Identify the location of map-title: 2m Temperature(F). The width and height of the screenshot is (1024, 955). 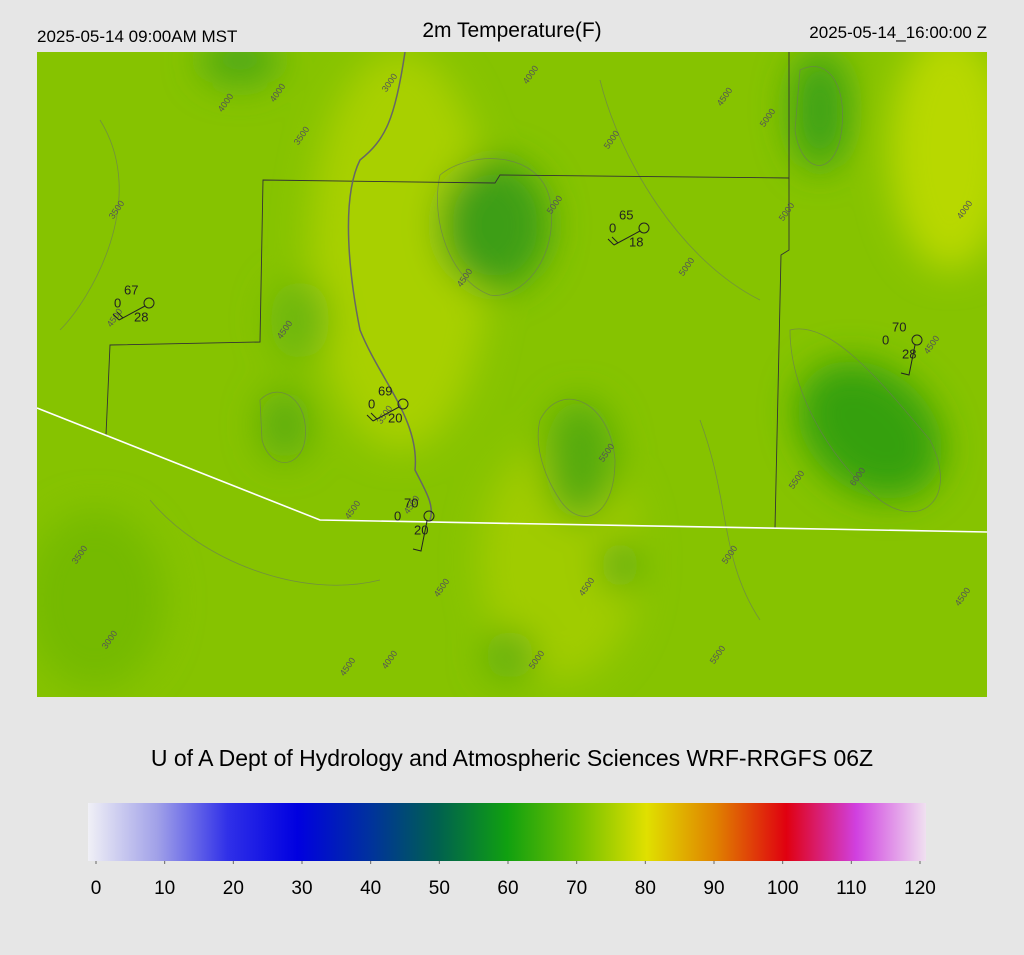
(511, 30).